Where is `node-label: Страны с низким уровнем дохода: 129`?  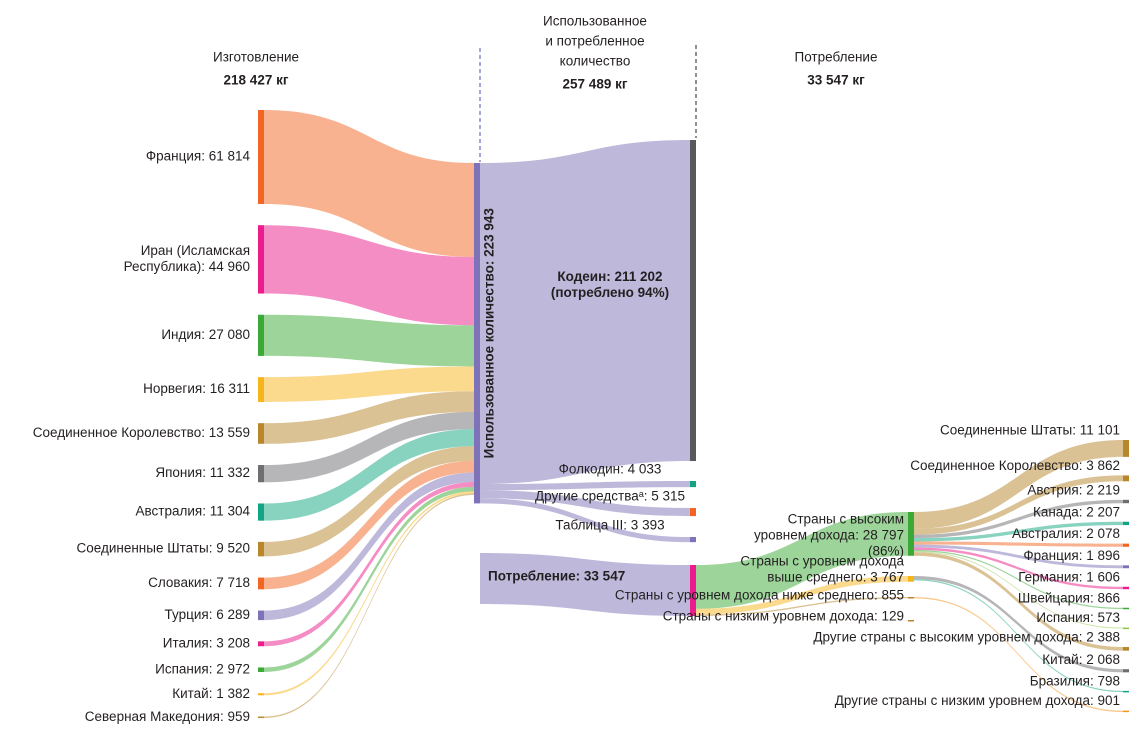 node-label: Страны с низким уровнем дохода: 129 is located at coordinates (783, 616).